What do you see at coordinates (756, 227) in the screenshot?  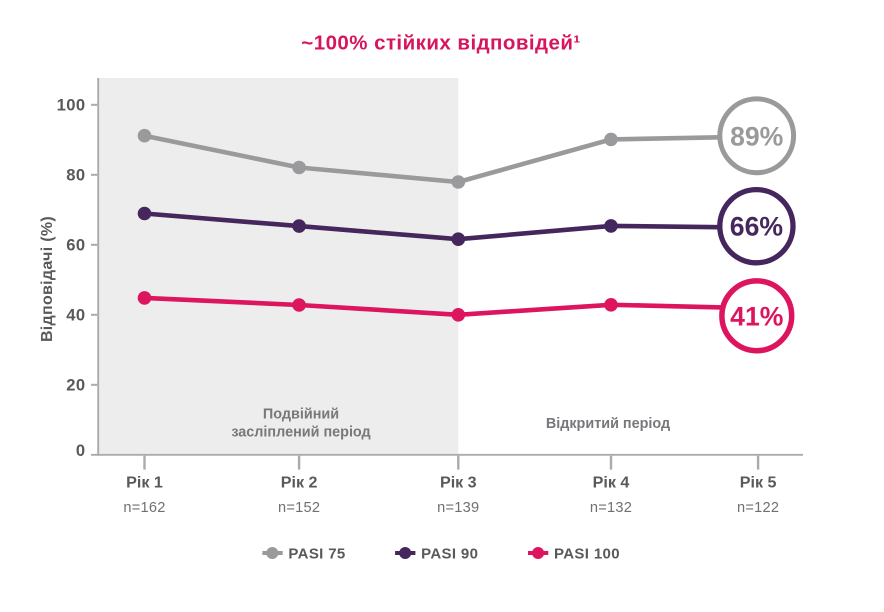 I see `svg-text: 66%` at bounding box center [756, 227].